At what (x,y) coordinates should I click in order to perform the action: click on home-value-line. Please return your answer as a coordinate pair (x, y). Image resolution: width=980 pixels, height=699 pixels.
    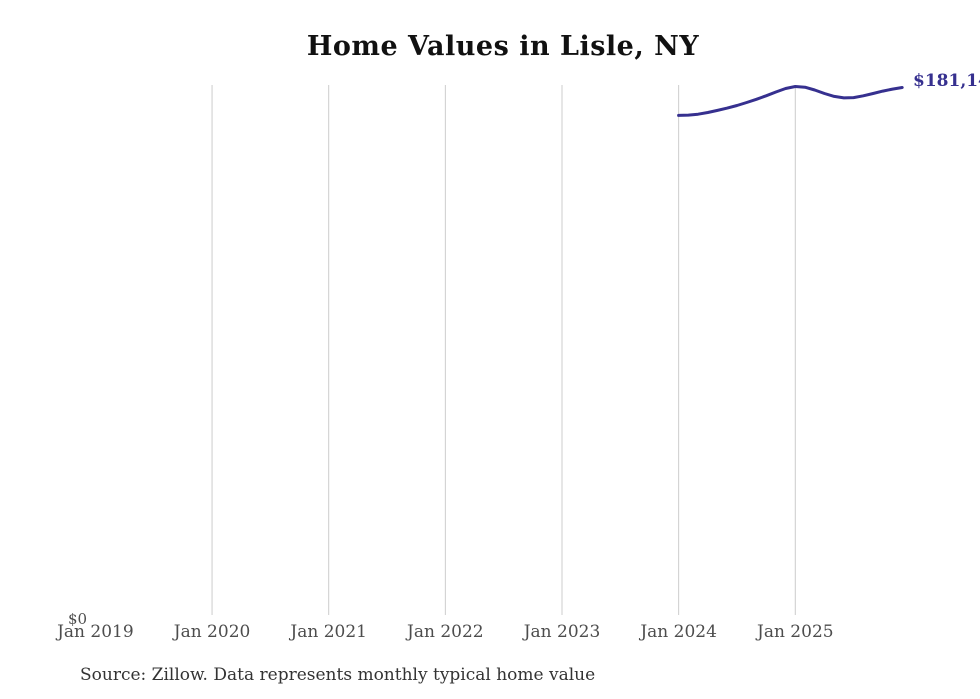
    Looking at the image, I should click on (790, 101).